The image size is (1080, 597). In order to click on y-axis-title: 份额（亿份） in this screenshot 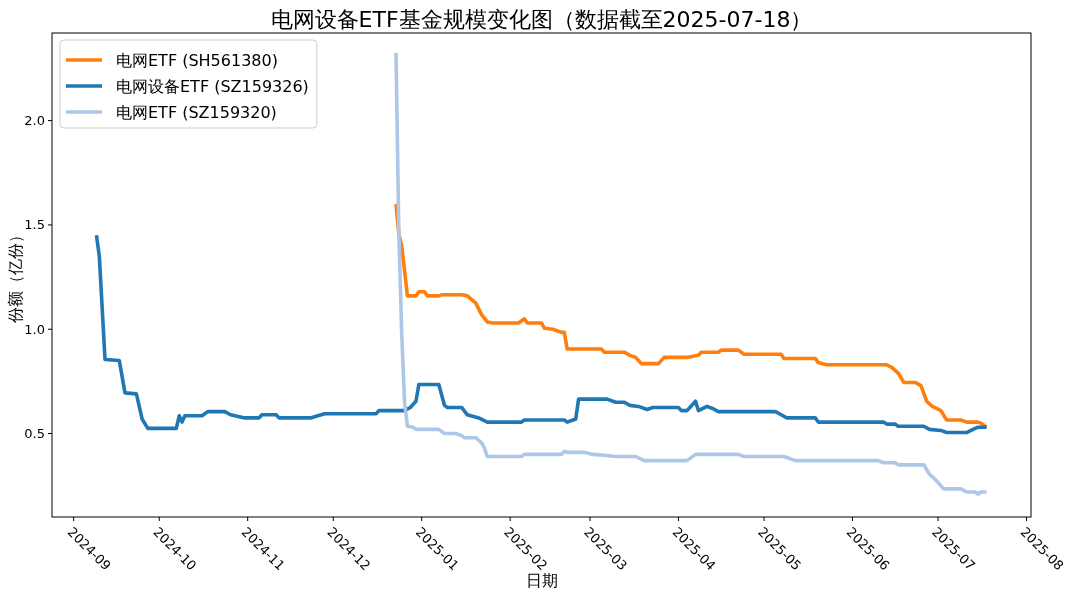, I will do `click(15, 275)`.